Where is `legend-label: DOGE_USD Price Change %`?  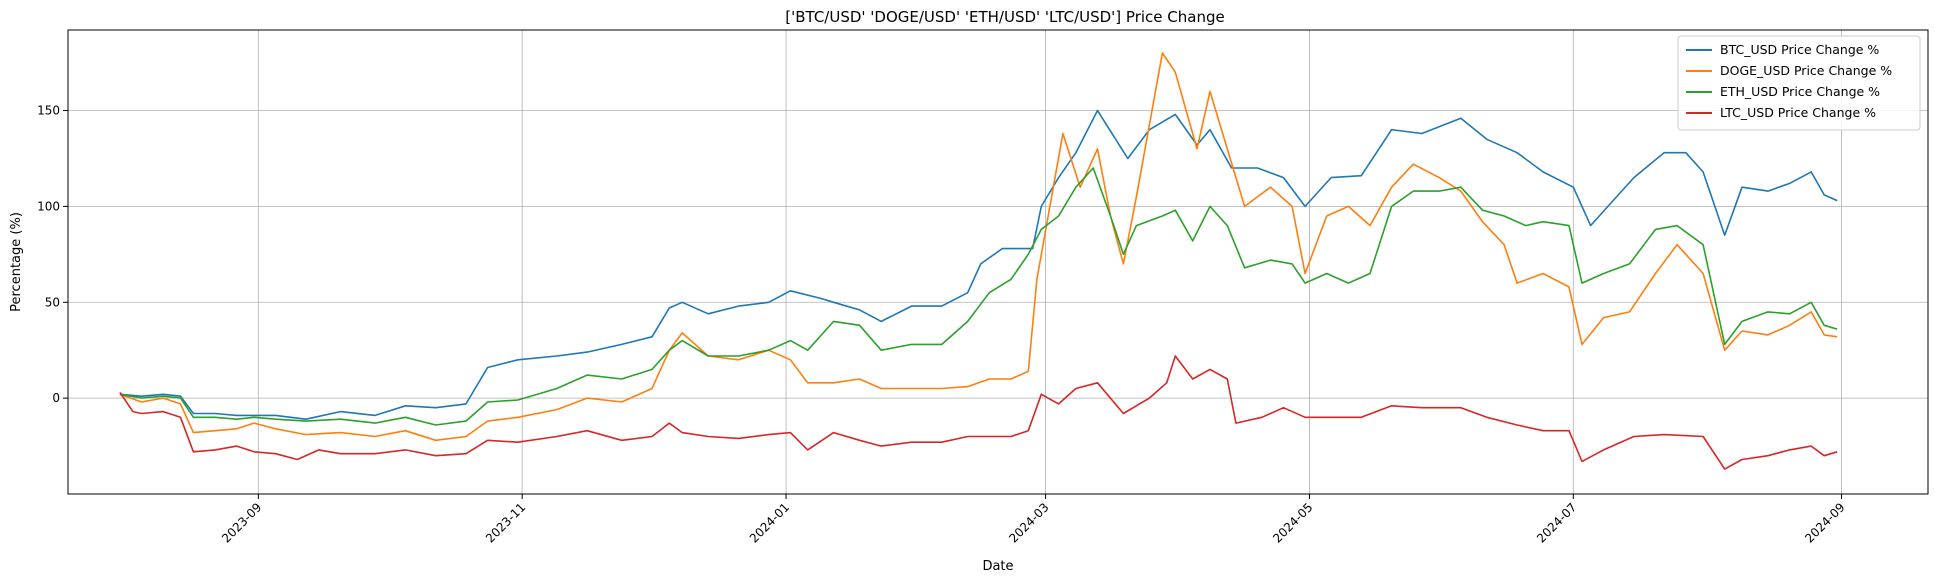 legend-label: DOGE_USD Price Change % is located at coordinates (1806, 70).